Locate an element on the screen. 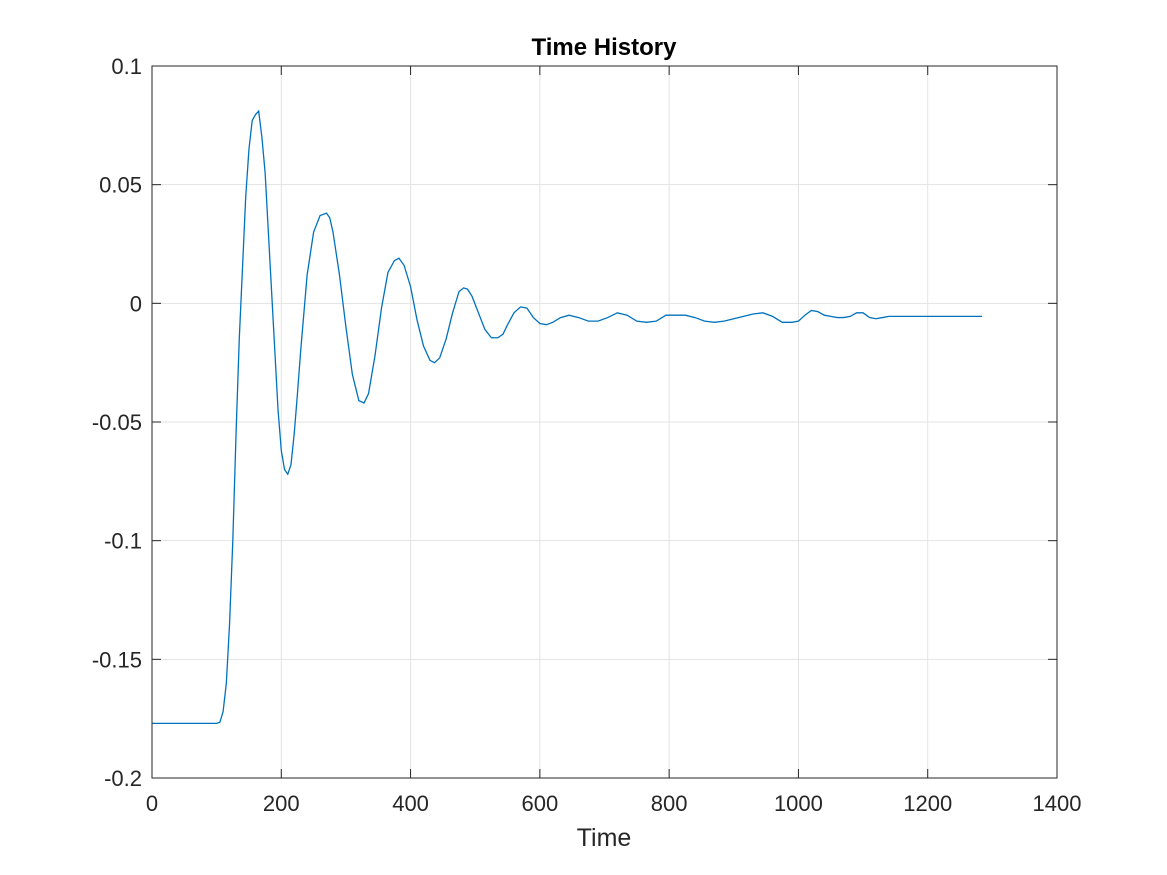 This screenshot has height=875, width=1167. y-tick-label: 0.05 is located at coordinates (120, 185).